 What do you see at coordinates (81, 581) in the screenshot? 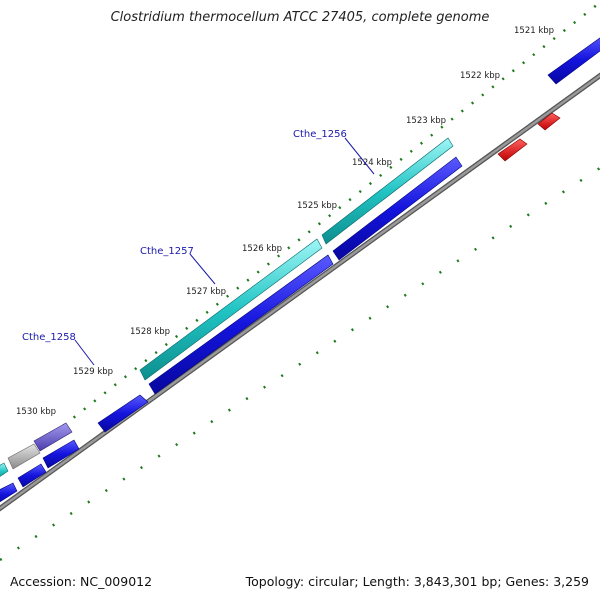
I see `accession-text: Accession: NC_009012` at bounding box center [81, 581].